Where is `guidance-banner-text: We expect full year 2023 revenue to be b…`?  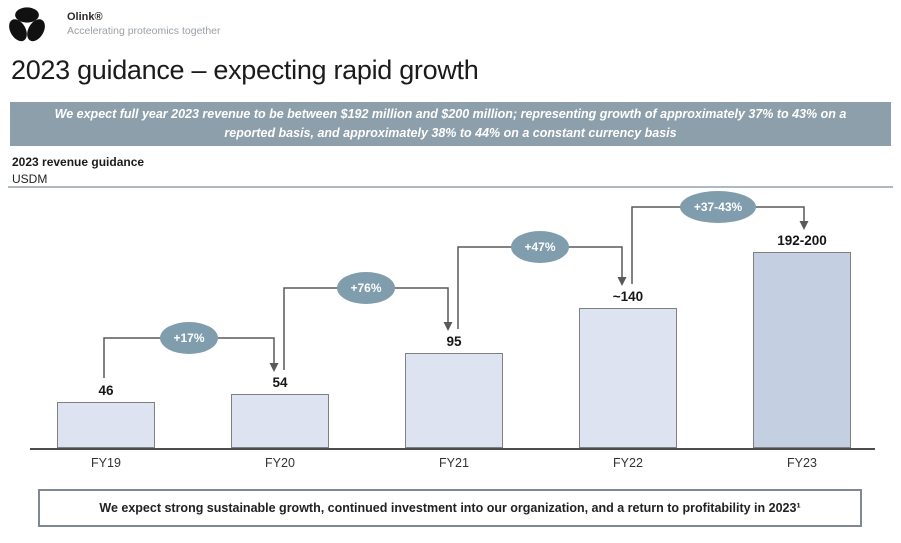
guidance-banner-text: We expect full year 2023 revenue to be b… is located at coordinates (450, 123).